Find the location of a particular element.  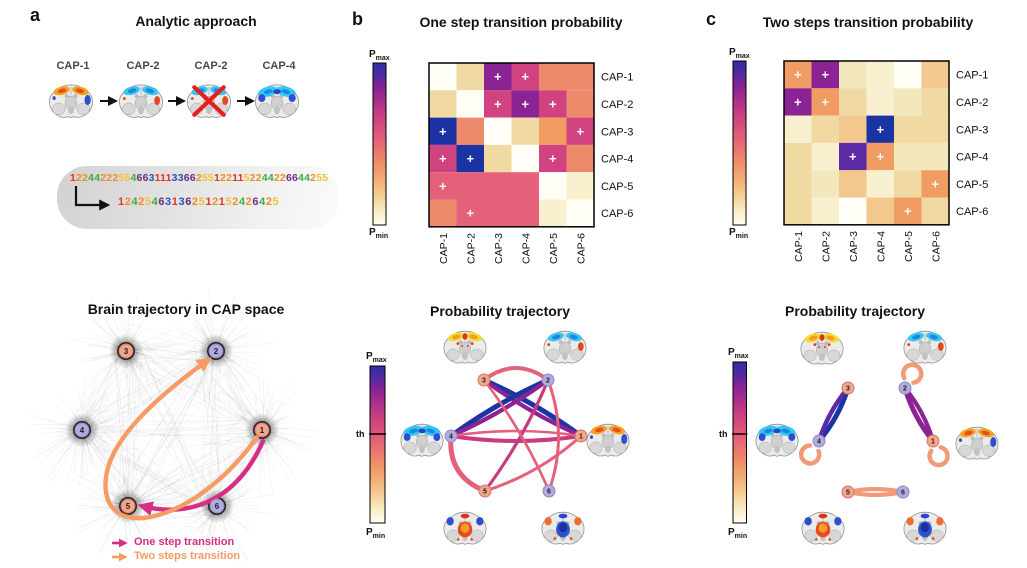

cap-node-label: 2 is located at coordinates (905, 389).